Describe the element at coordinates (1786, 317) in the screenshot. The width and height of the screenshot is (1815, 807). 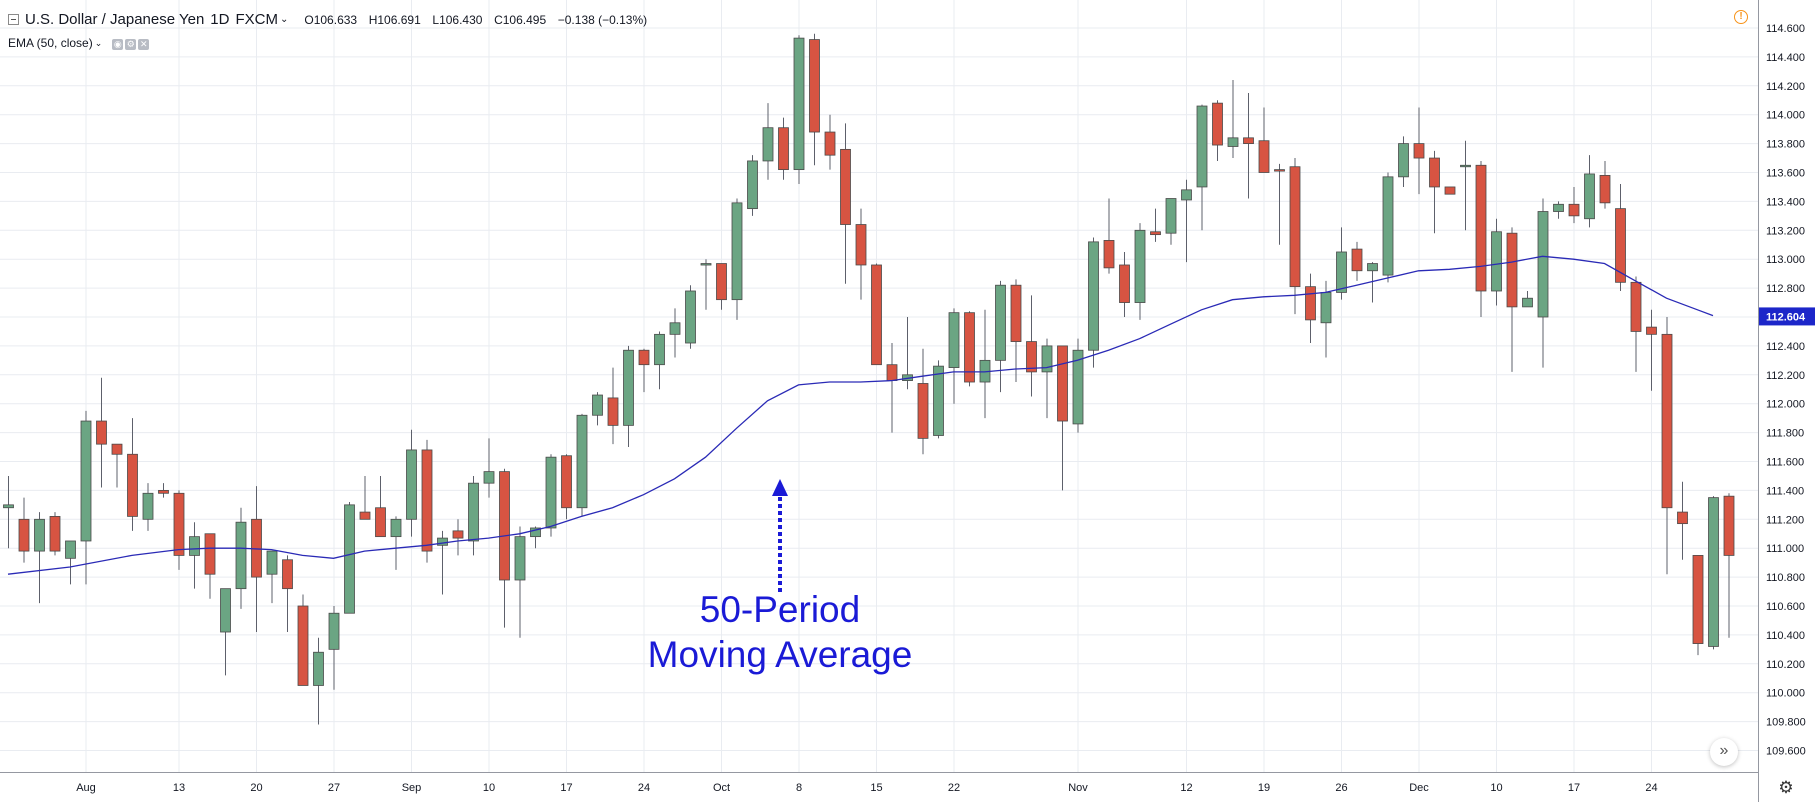
I see `last-price-label: 112.604` at that location.